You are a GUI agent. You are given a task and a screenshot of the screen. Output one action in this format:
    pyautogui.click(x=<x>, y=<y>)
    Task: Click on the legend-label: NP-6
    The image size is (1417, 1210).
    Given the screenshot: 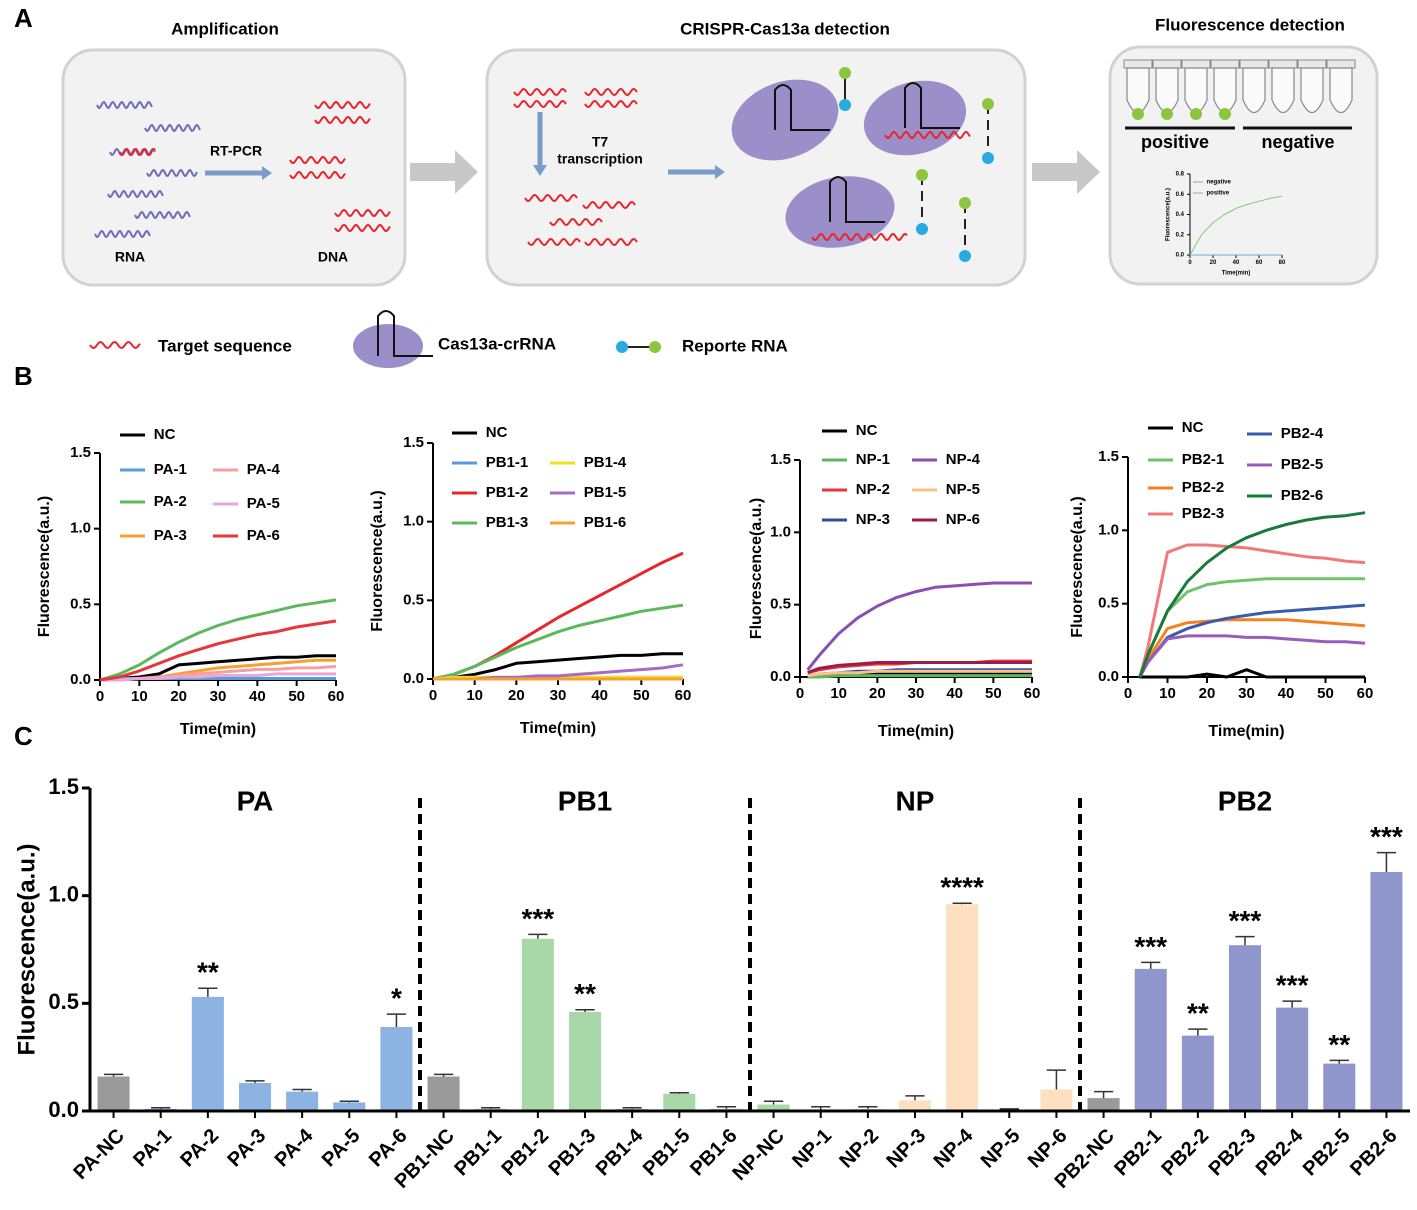 What is the action you would take?
    pyautogui.click(x=963, y=519)
    